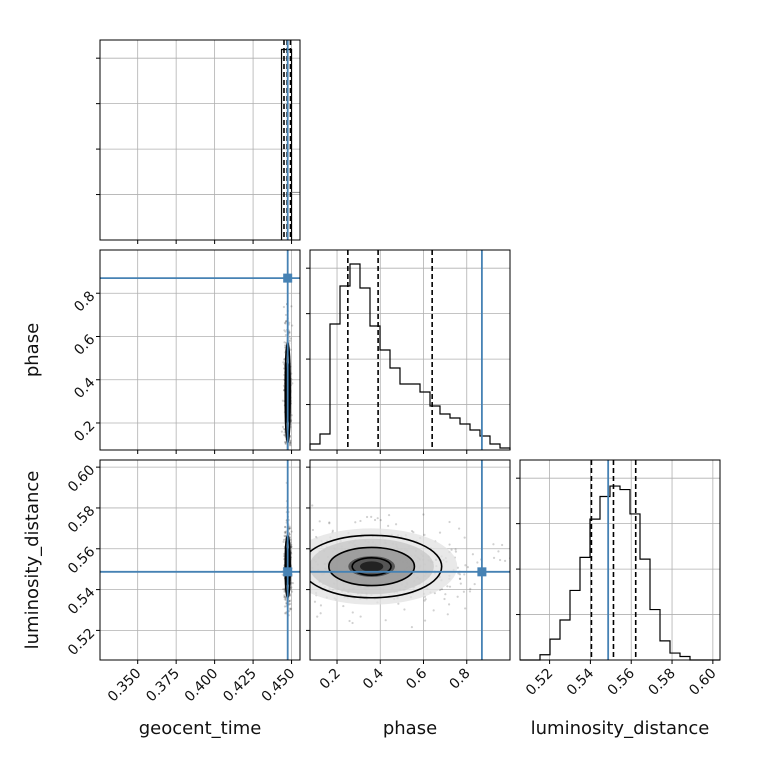 This screenshot has width=760, height=760. Describe the element at coordinates (200, 350) in the screenshot. I see `panel-frame-geocent_time-phase` at that location.